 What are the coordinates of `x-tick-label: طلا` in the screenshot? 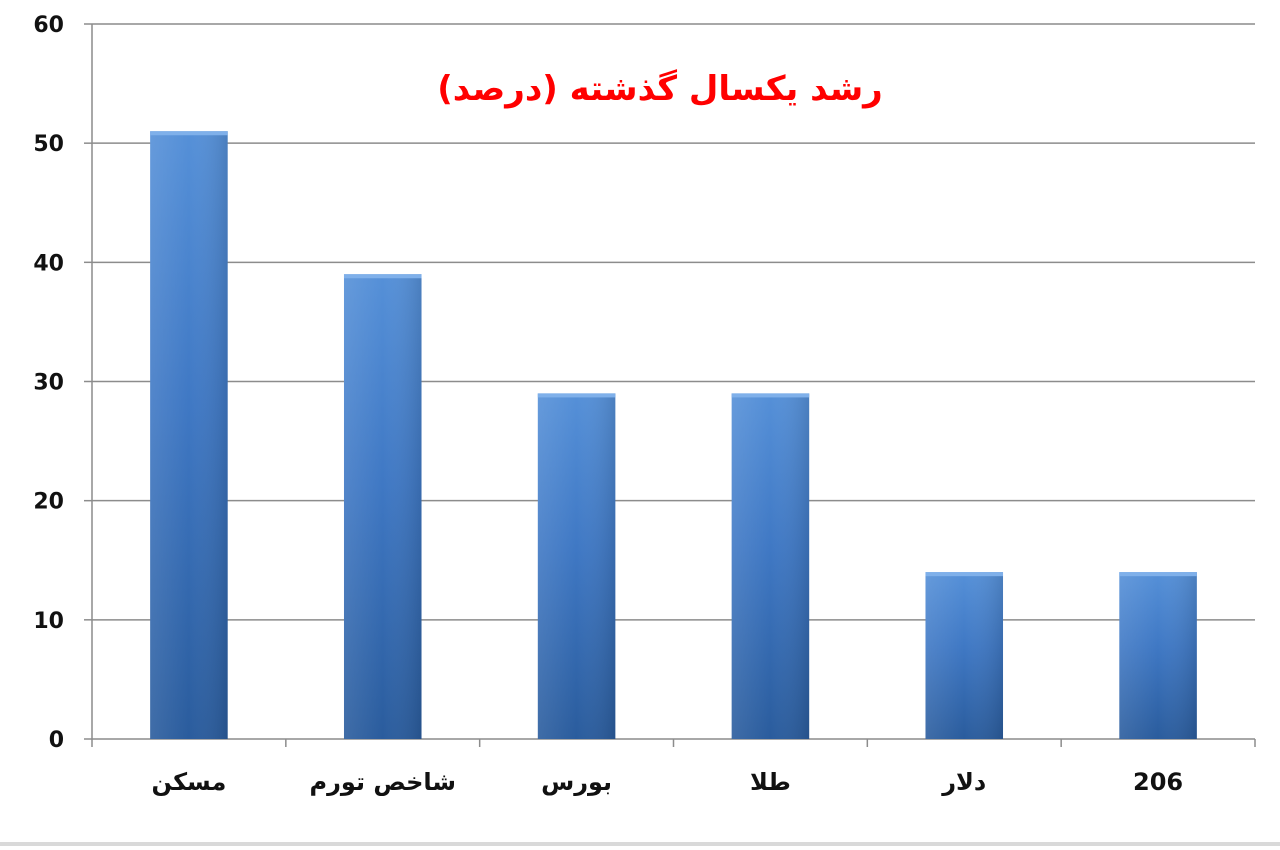 It's located at (770, 782).